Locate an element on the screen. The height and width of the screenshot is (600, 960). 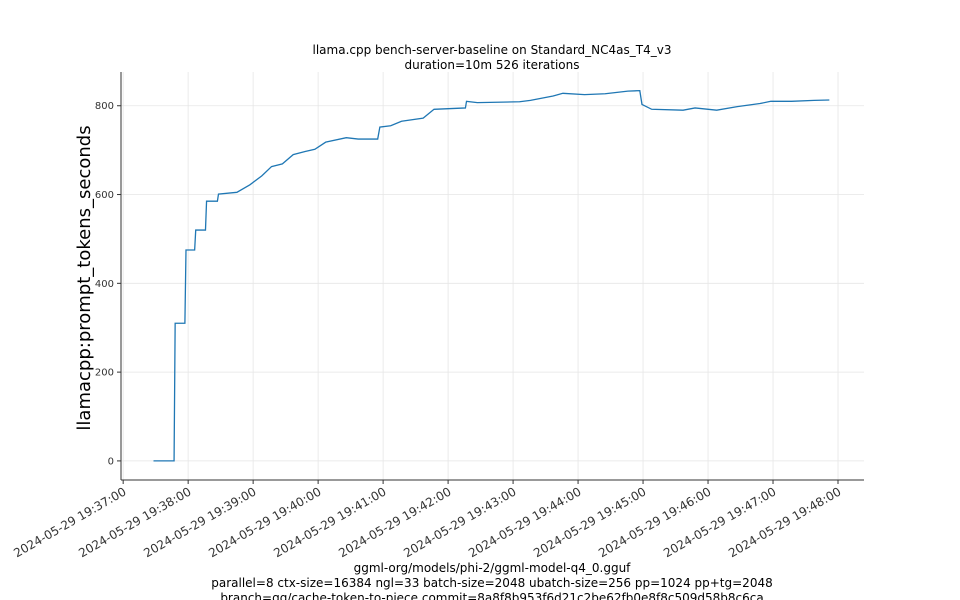
x-tick-label: 2024-05-29 19:38:00 is located at coordinates (134, 522).